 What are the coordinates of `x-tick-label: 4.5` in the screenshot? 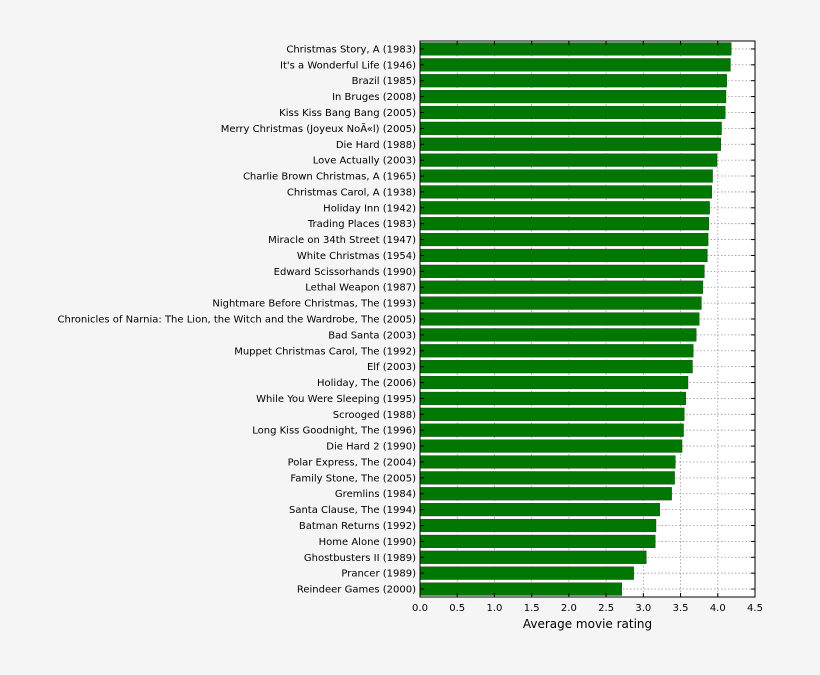 It's located at (755, 608).